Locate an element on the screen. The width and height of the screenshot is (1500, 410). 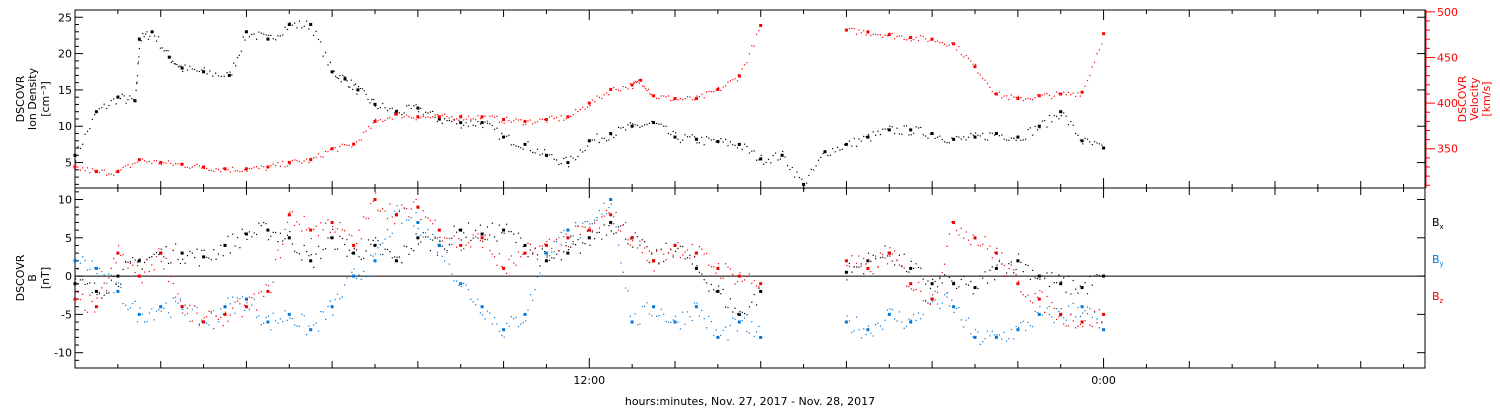
density-tick-label: 20 is located at coordinates (65, 54).